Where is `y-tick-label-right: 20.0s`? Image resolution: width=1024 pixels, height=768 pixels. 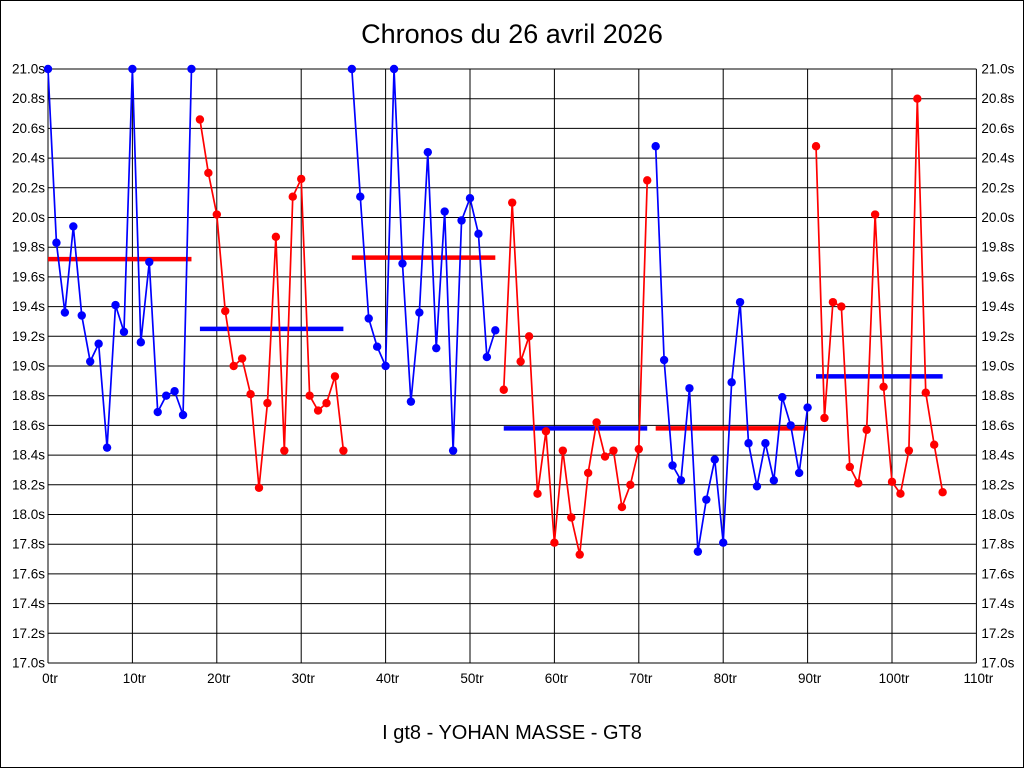 y-tick-label-right: 20.0s is located at coordinates (997, 217).